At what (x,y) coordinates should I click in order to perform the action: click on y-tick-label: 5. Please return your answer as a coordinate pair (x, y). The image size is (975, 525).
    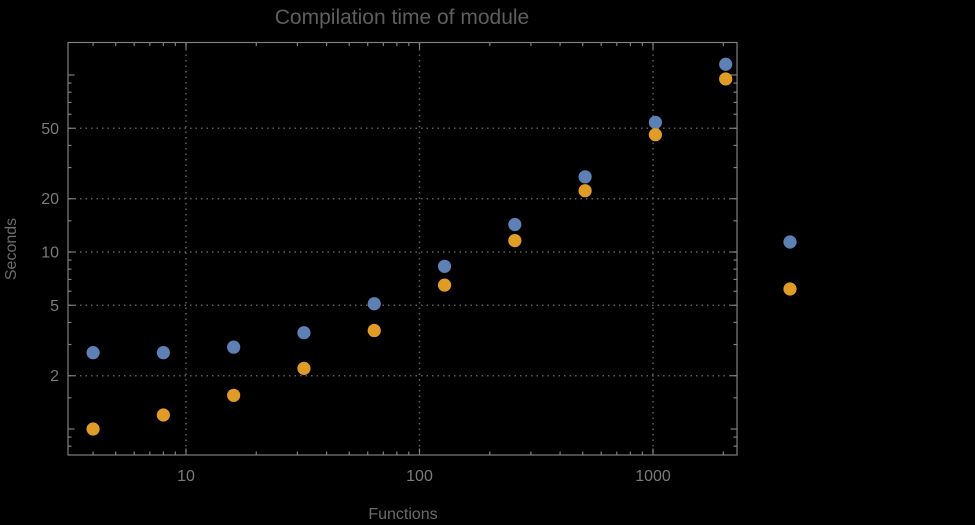
    Looking at the image, I should click on (54, 306).